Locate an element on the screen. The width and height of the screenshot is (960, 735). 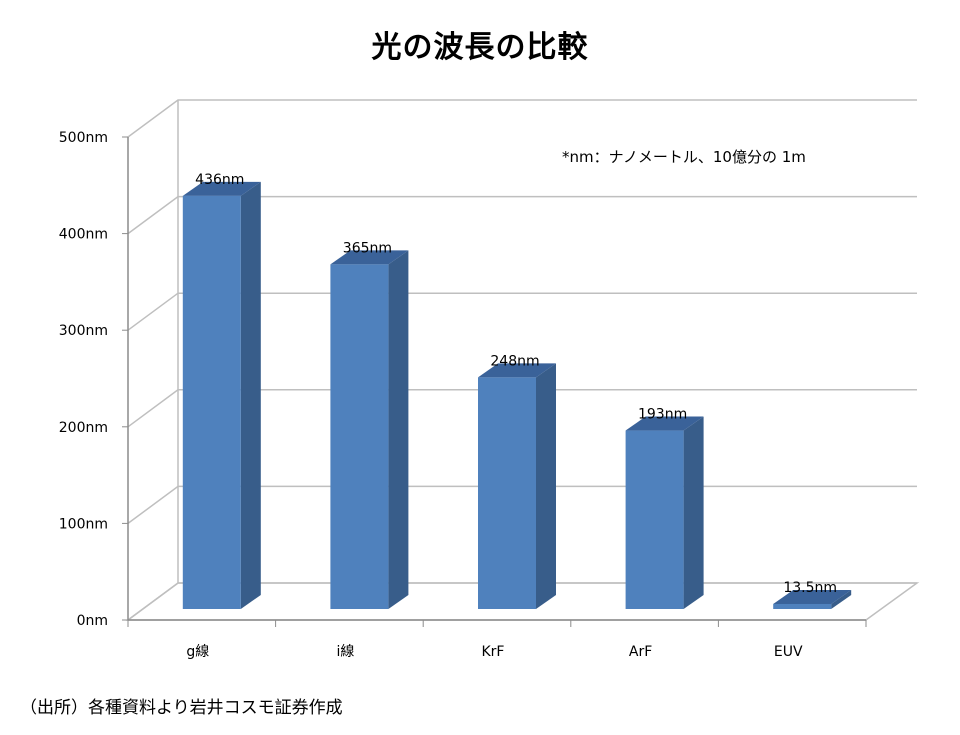
y-tick-label: 0nm is located at coordinates (92, 621).